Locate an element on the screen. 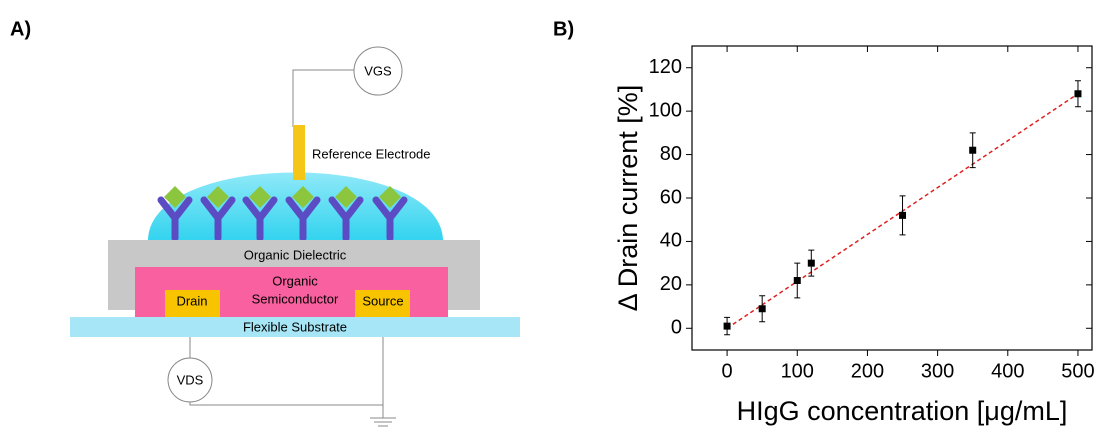 This screenshot has height=434, width=1107. vgs-source is located at coordinates (378, 71).